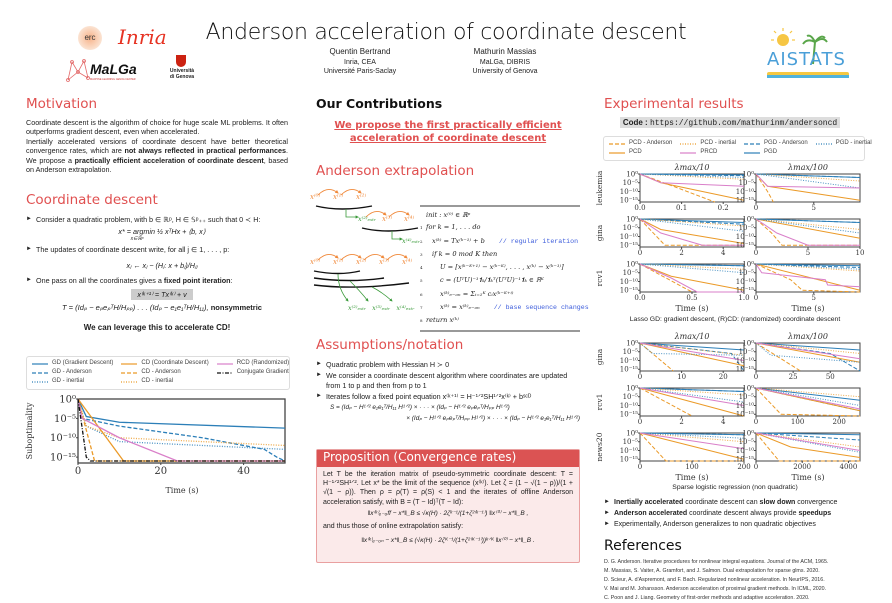  I want to click on series-line-pgd-inertial, so click(808, 396).